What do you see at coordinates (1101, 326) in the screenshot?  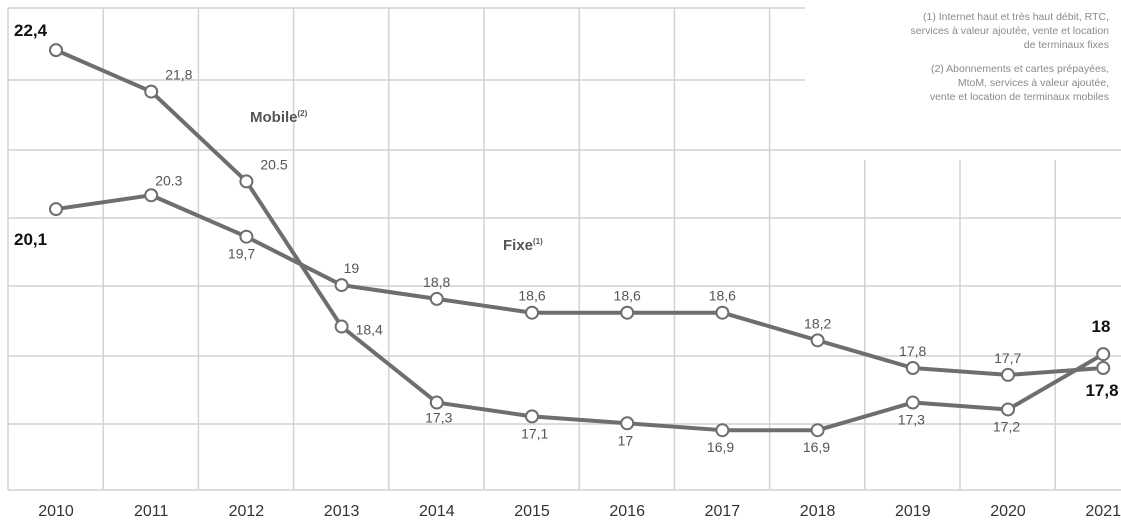 I see `value-label-mobile: 18` at bounding box center [1101, 326].